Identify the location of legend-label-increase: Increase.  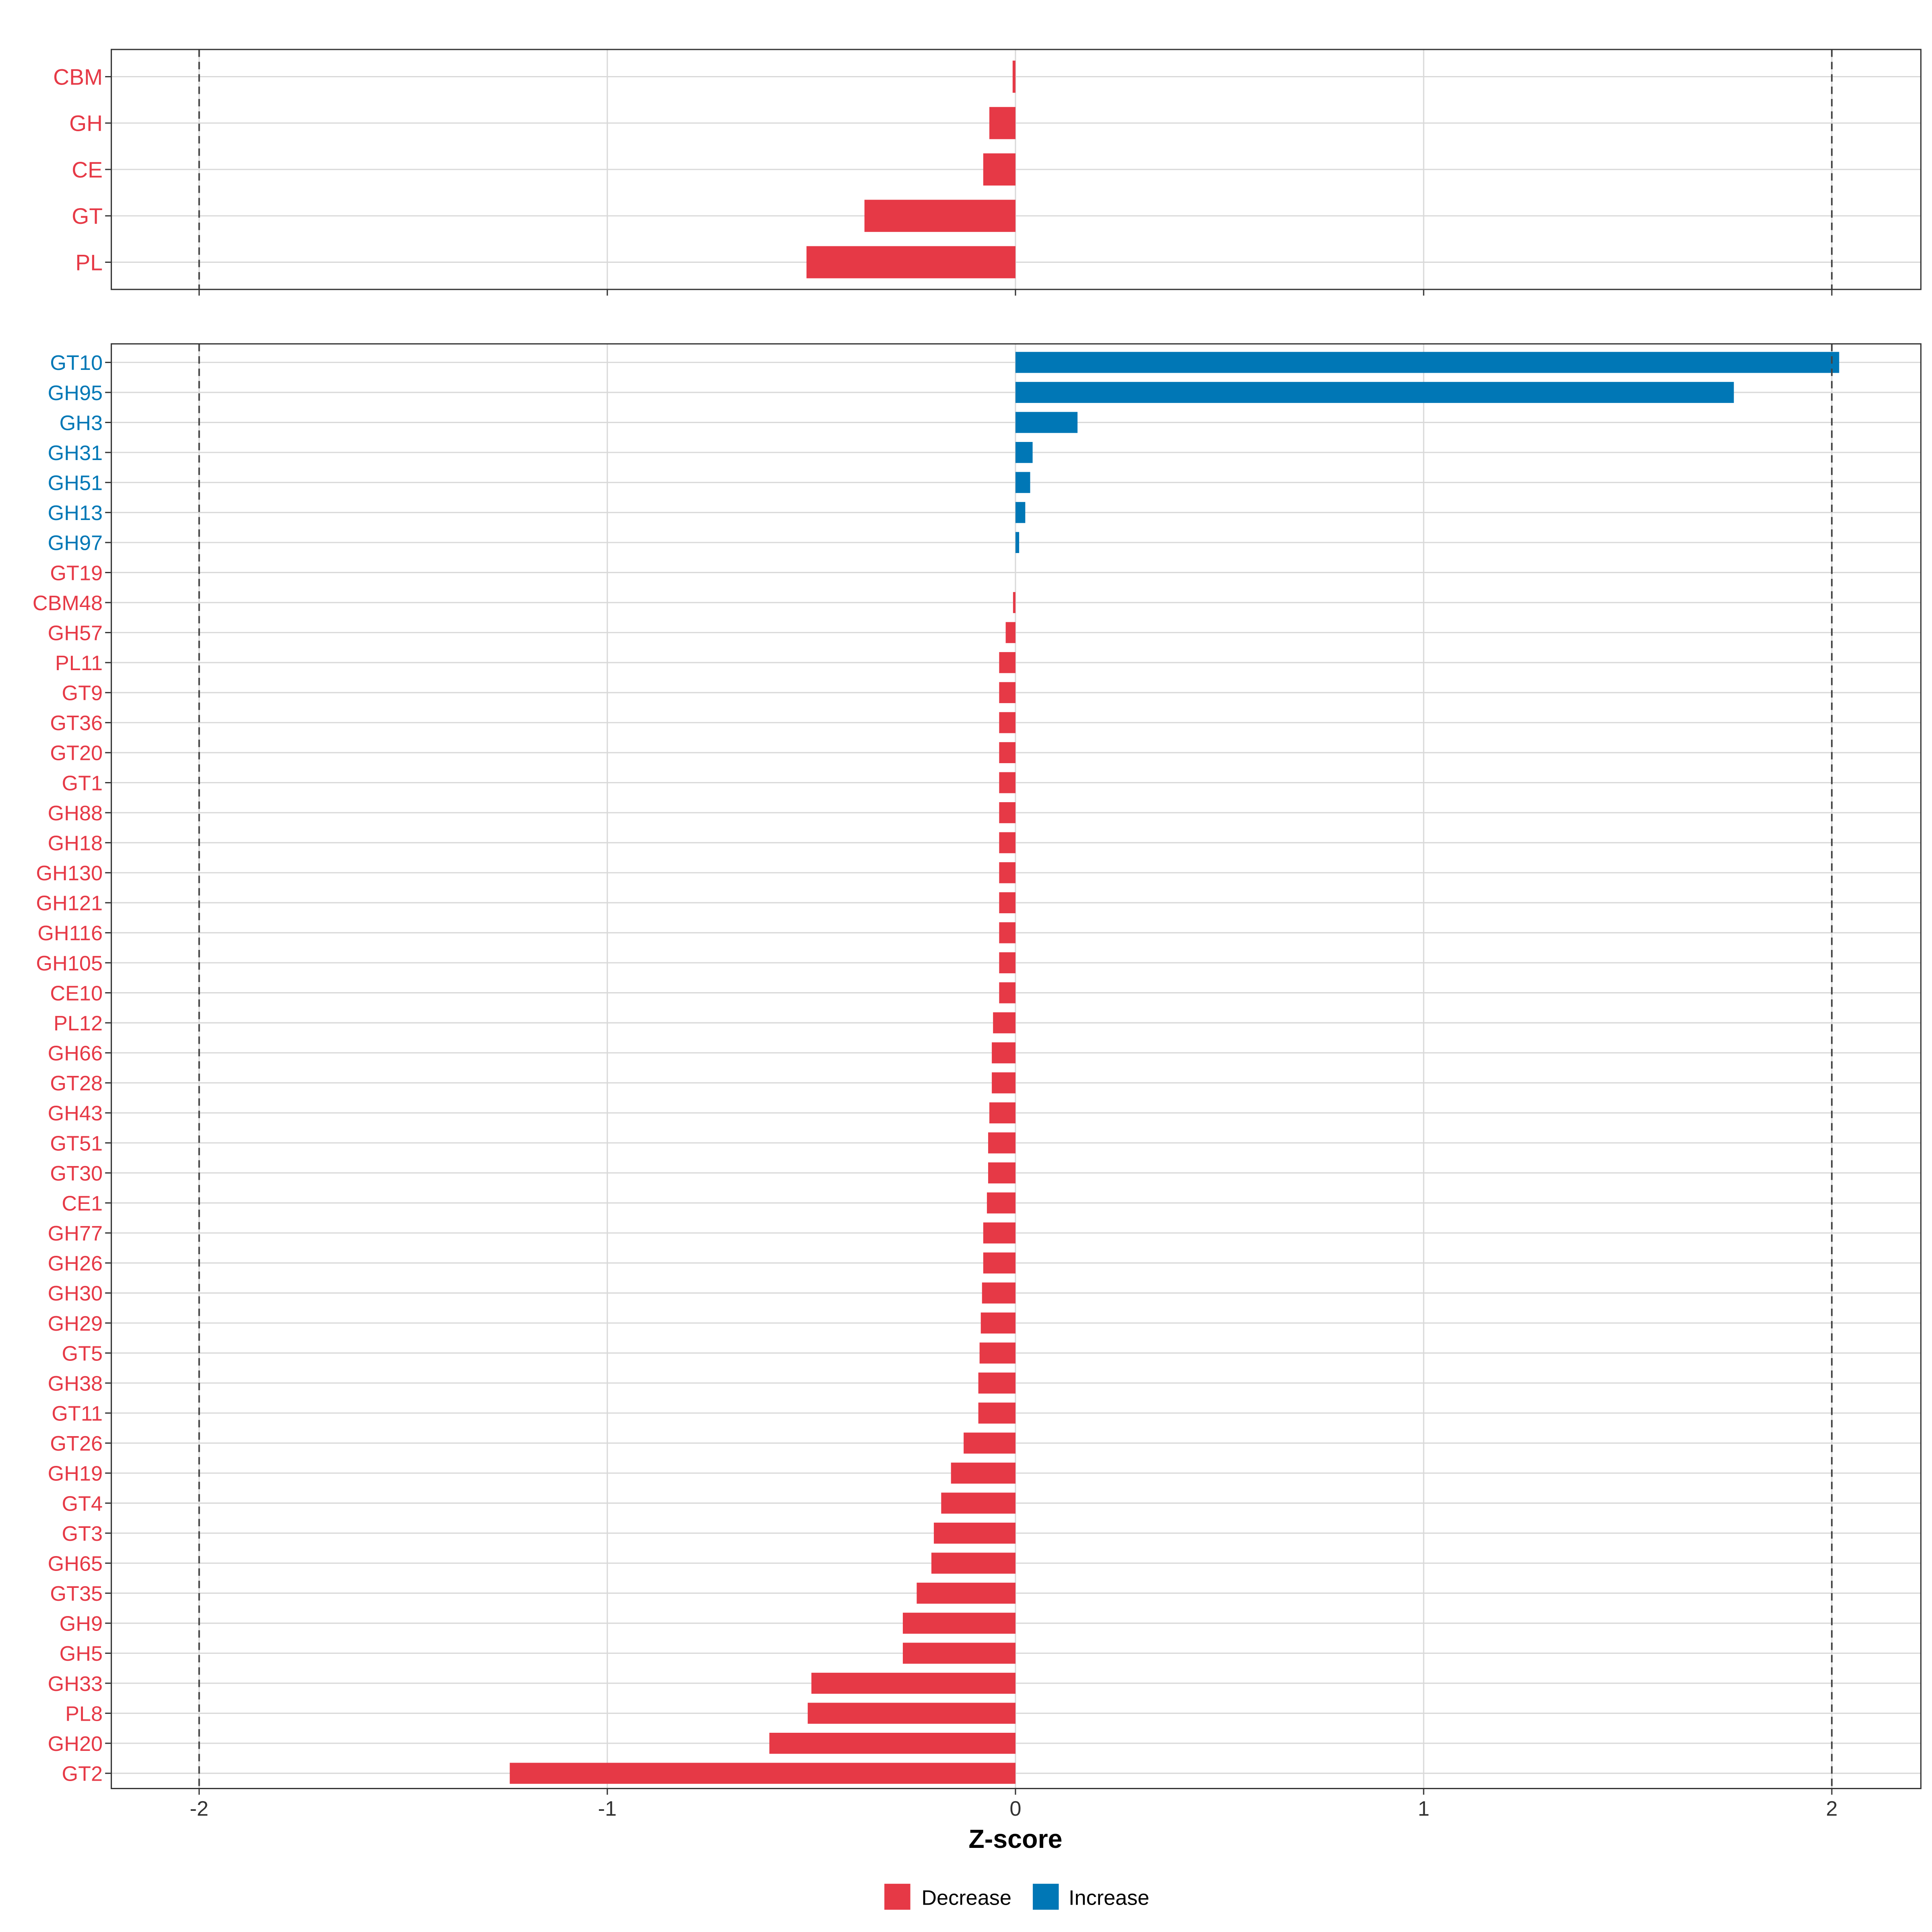
(1109, 1897).